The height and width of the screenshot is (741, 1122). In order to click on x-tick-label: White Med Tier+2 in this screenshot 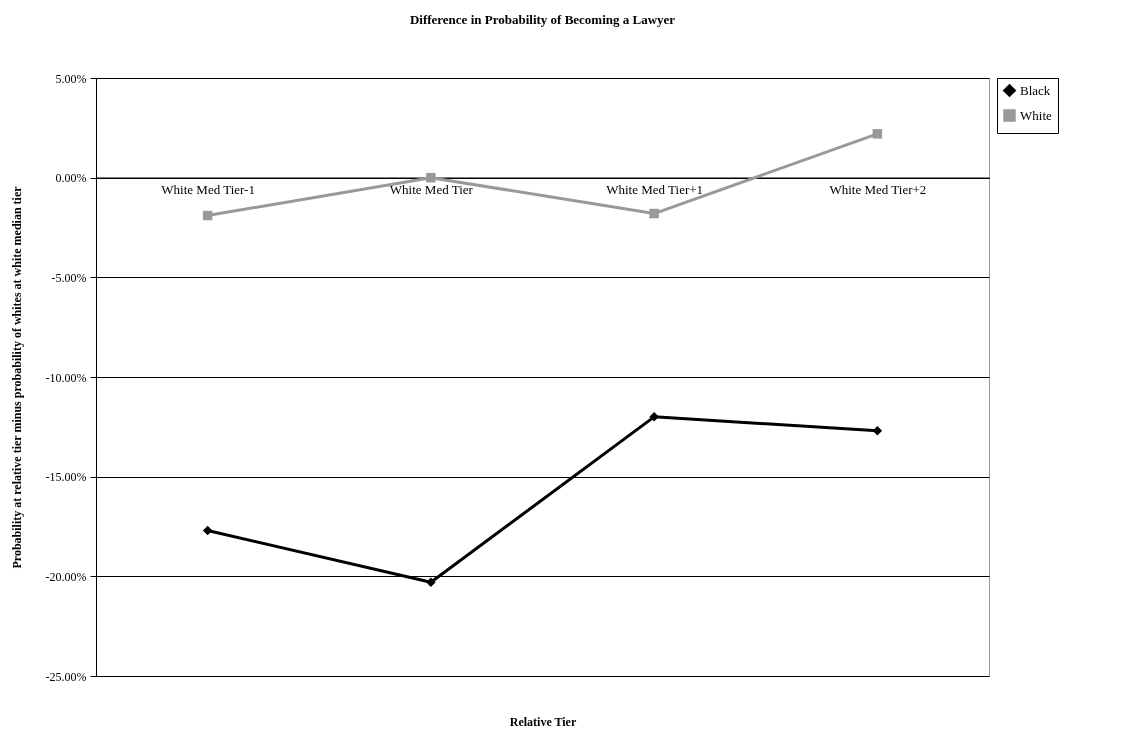, I will do `click(878, 190)`.